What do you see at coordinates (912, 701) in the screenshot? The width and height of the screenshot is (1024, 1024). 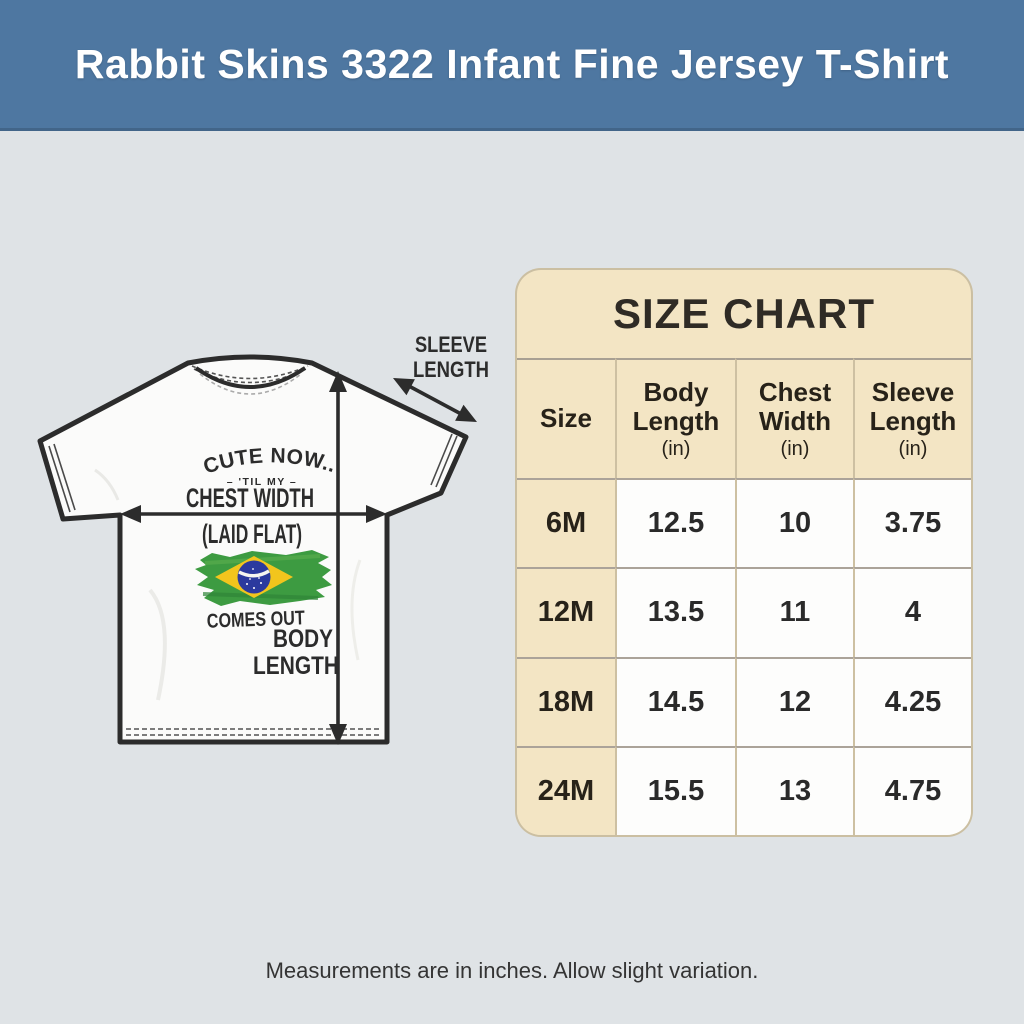 I see `value-cell: 4.25` at bounding box center [912, 701].